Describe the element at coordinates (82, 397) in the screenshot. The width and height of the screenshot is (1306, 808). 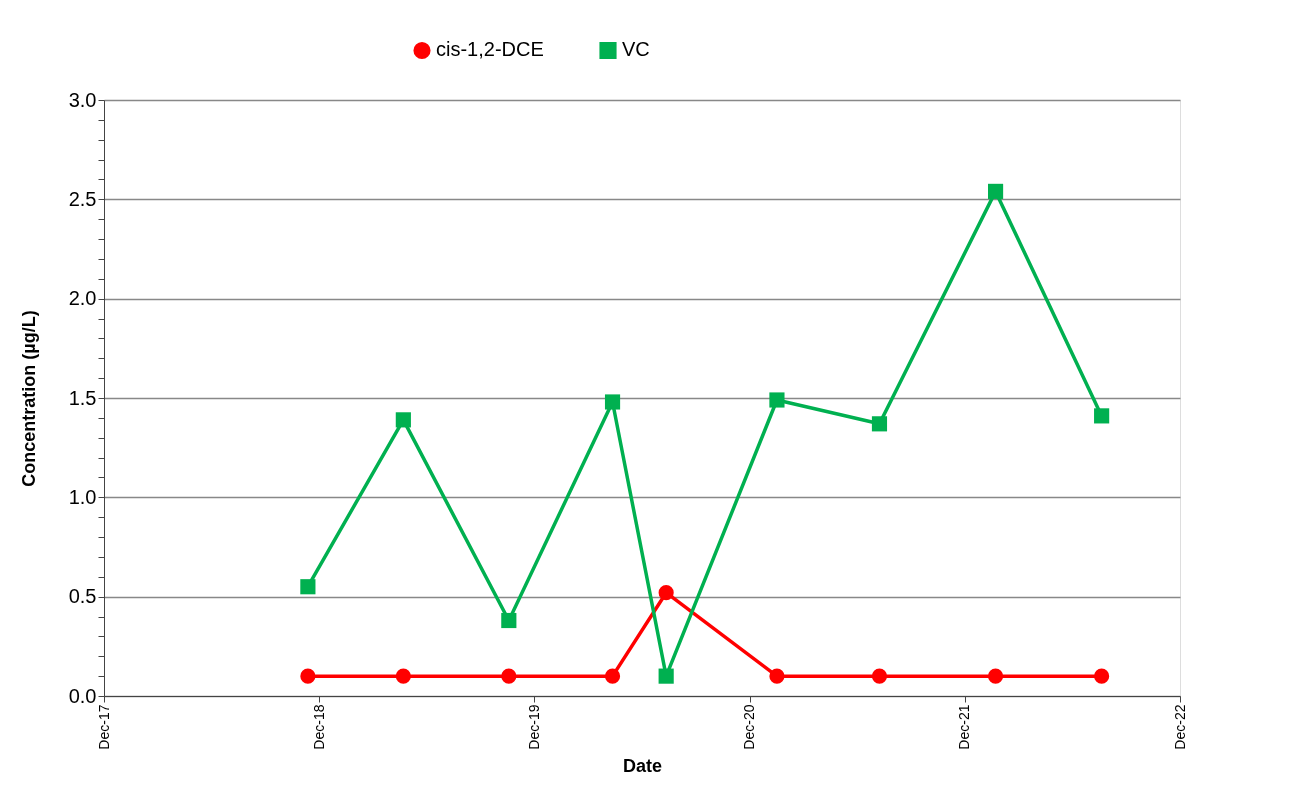
I see `y-tick-label: 1.5` at that location.